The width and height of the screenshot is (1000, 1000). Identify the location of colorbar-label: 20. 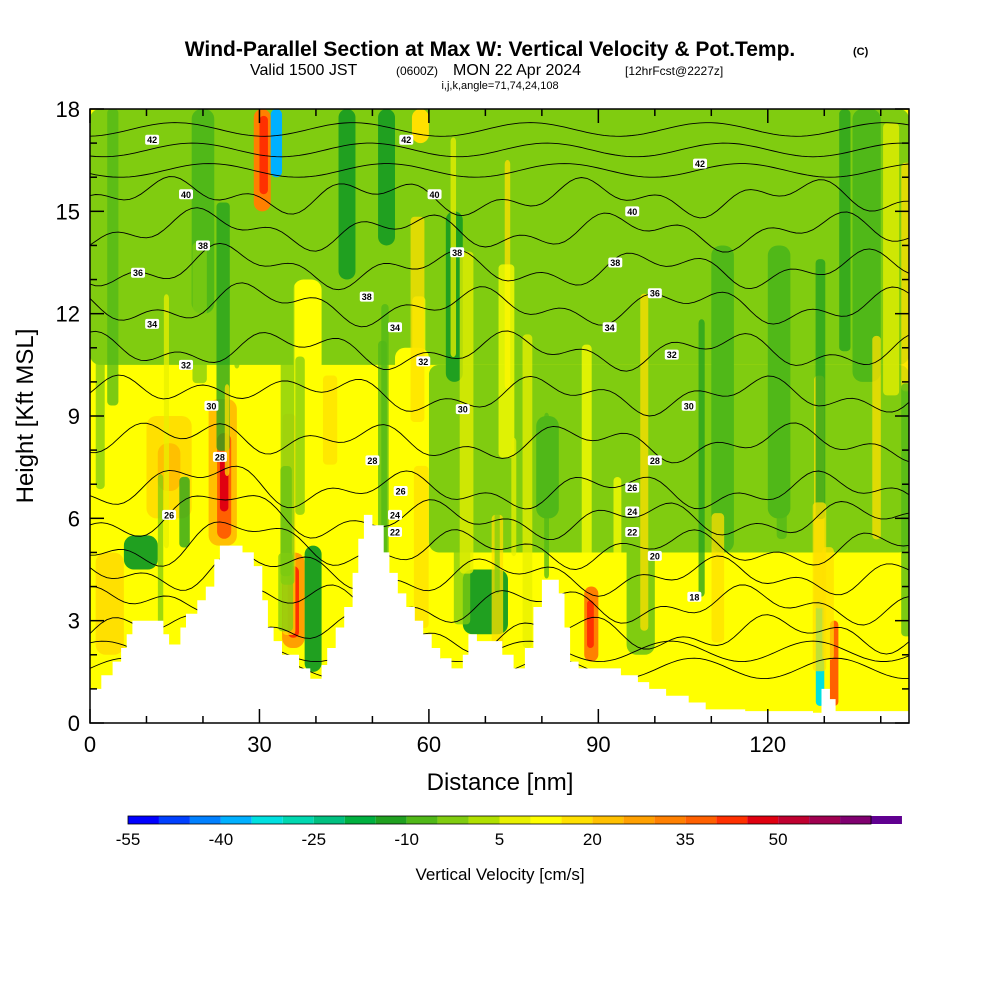
(592, 839).